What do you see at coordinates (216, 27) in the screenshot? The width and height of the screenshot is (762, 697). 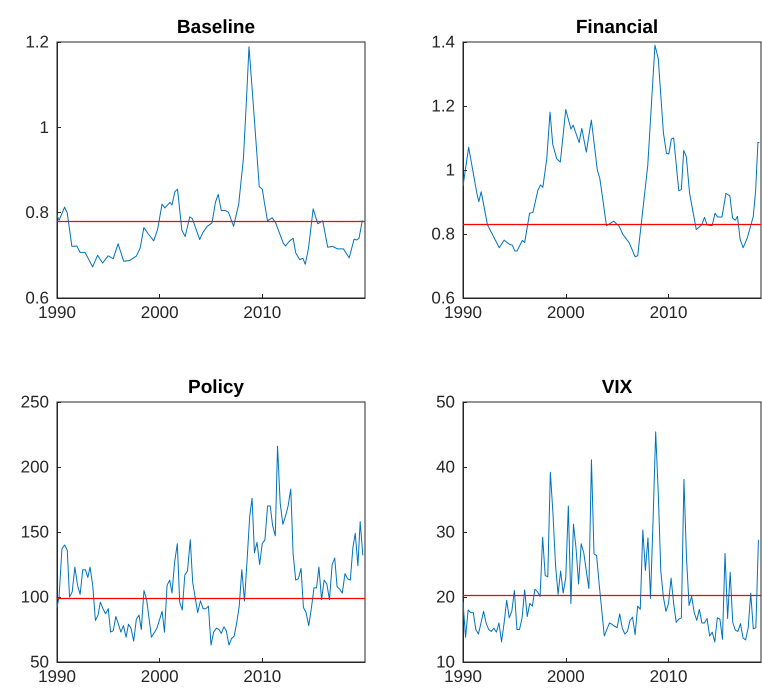 I see `chart-title: Baseline` at bounding box center [216, 27].